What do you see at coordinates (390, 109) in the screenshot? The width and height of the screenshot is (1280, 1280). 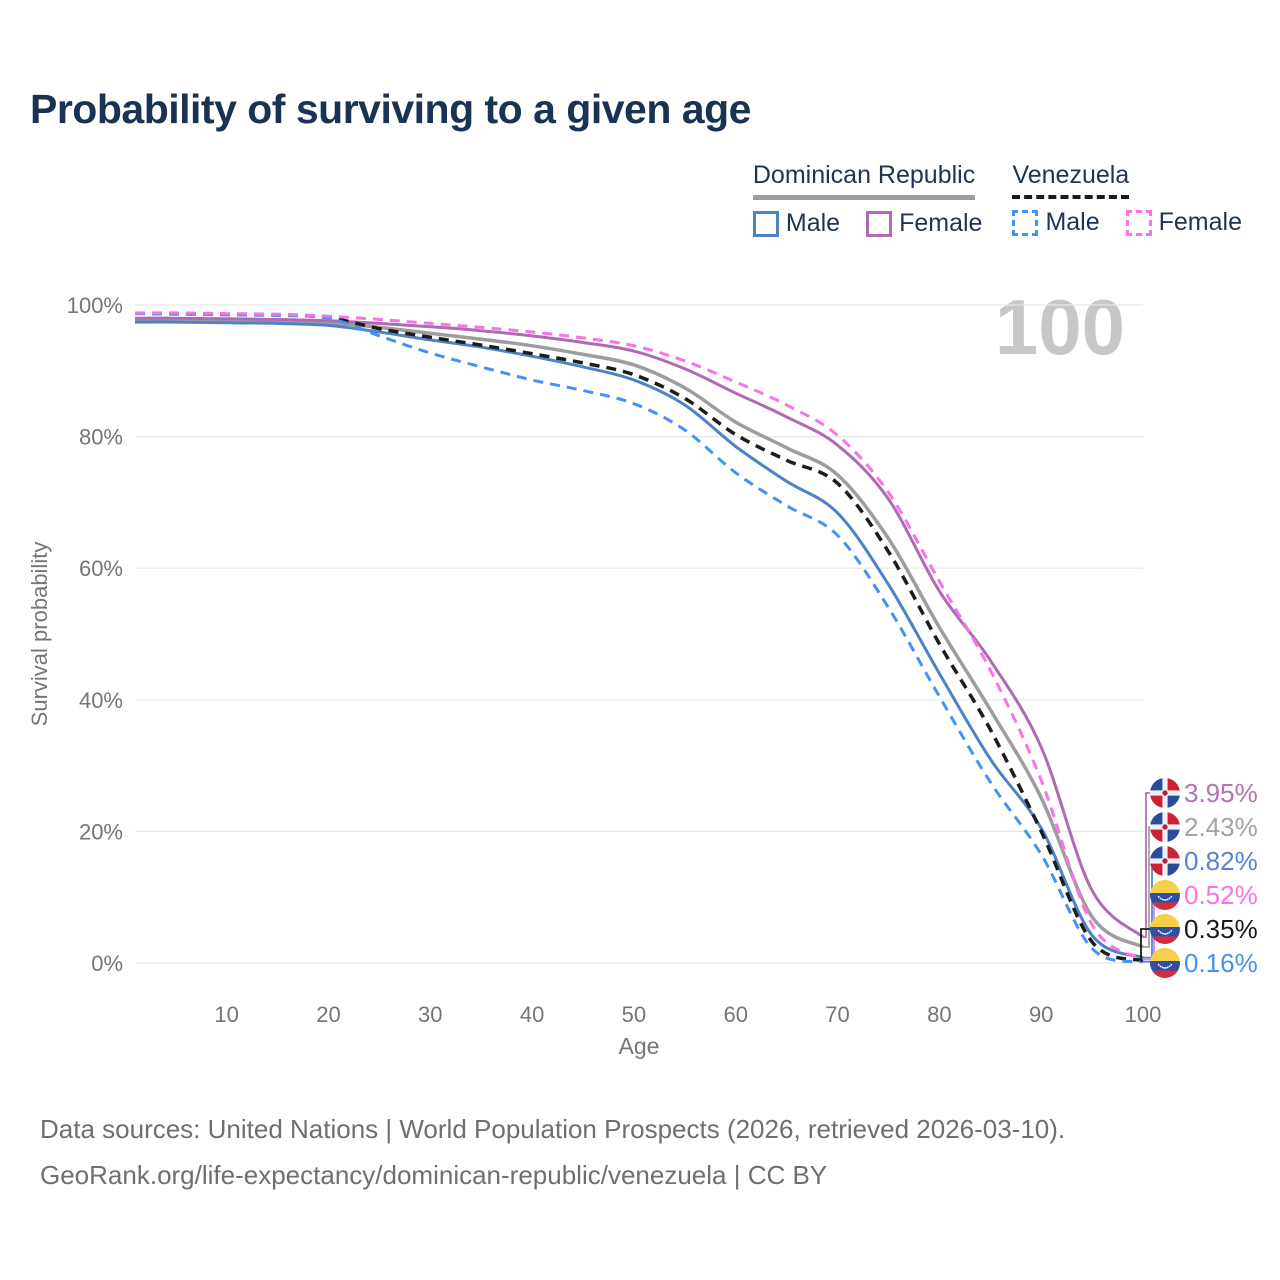 I see `page-title: Probability of surviving to a given age` at bounding box center [390, 109].